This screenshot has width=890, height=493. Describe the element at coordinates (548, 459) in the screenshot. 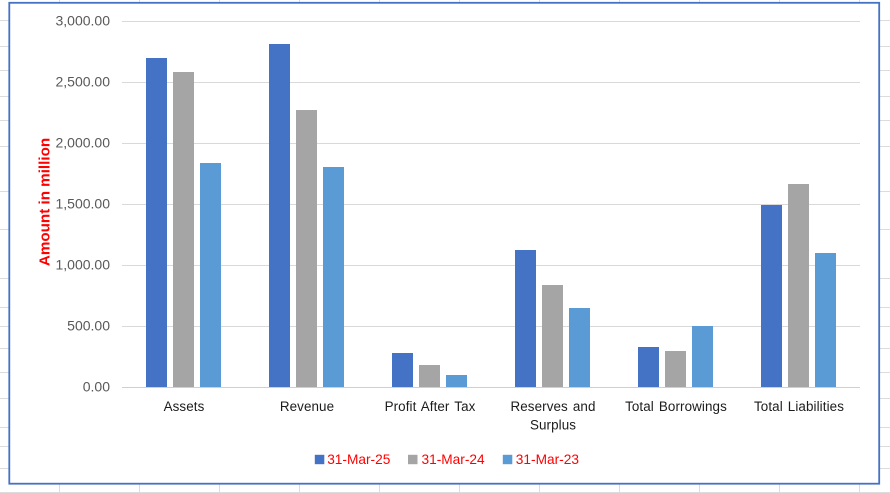

I see `svg-text: 31-Mar-23` at that location.